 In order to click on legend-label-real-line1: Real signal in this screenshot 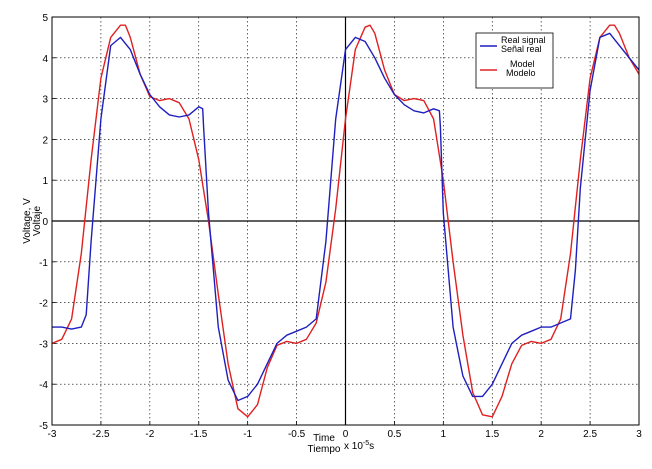, I will do `click(523, 40)`.